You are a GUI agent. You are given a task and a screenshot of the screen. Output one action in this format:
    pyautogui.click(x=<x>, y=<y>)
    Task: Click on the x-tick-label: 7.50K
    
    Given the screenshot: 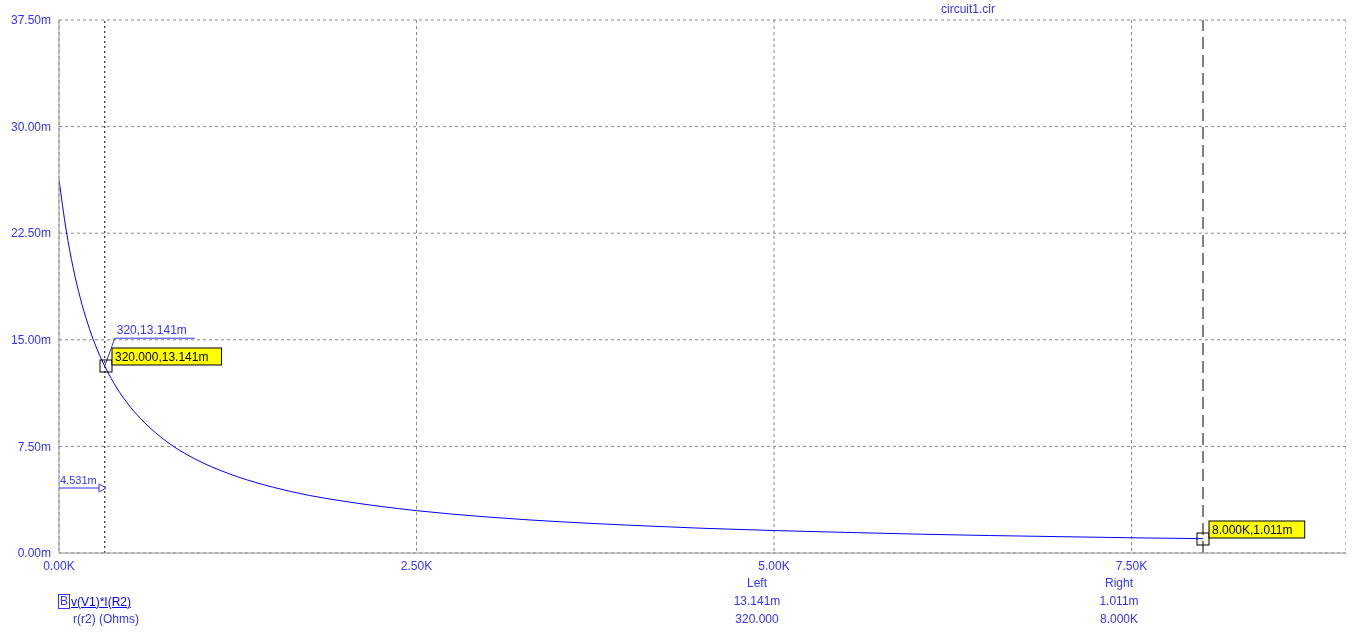 What is the action you would take?
    pyautogui.click(x=1131, y=565)
    